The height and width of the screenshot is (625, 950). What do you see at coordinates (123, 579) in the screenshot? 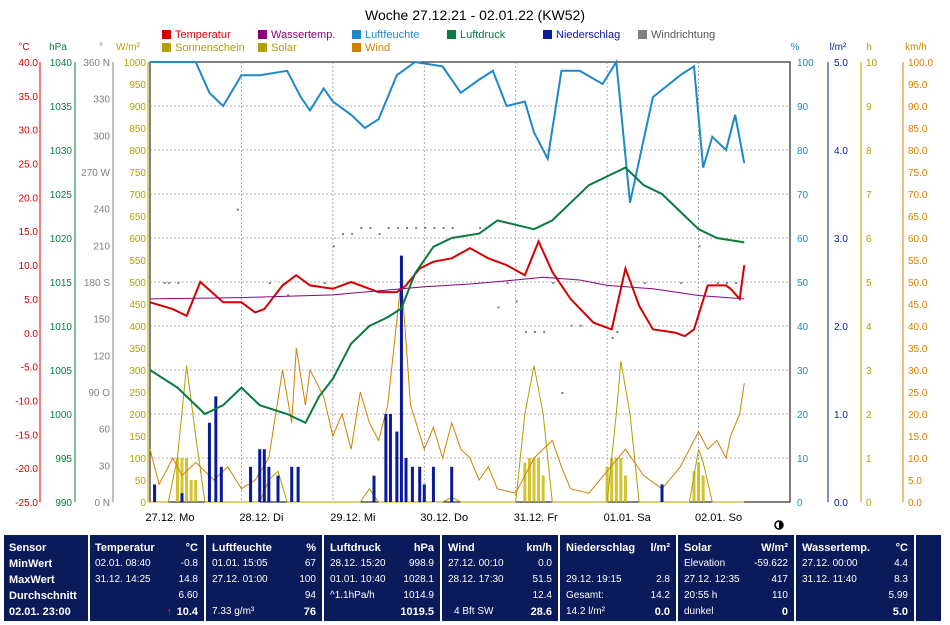
I see `temp-max-time: 31.12. 14:25` at bounding box center [123, 579].